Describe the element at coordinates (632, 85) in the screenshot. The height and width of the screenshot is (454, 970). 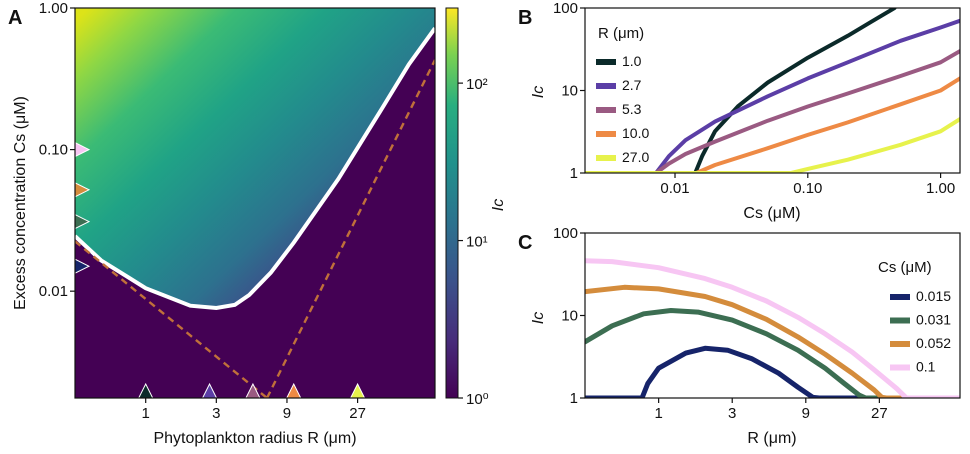
I see `legend-label: 2.7` at that location.